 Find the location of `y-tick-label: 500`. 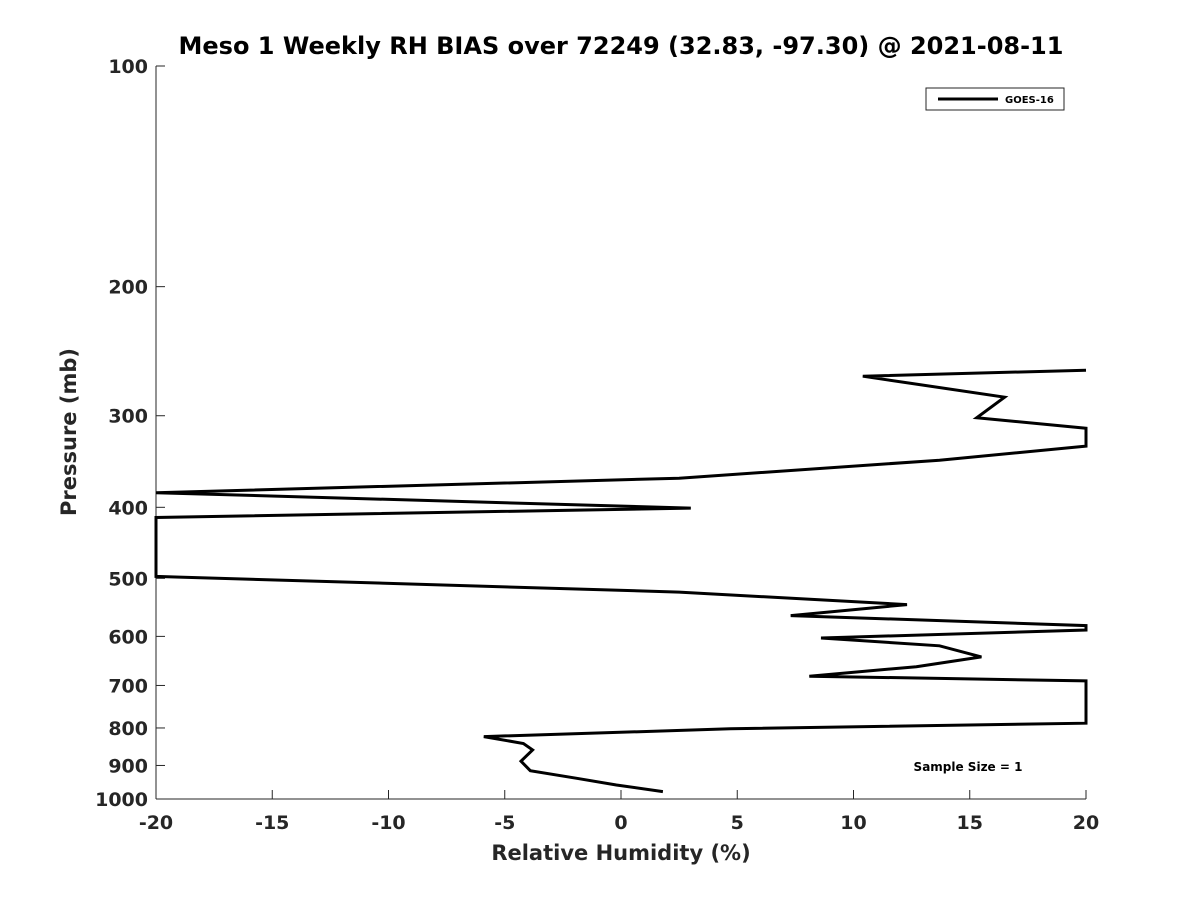

y-tick-label: 500 is located at coordinates (128, 579).